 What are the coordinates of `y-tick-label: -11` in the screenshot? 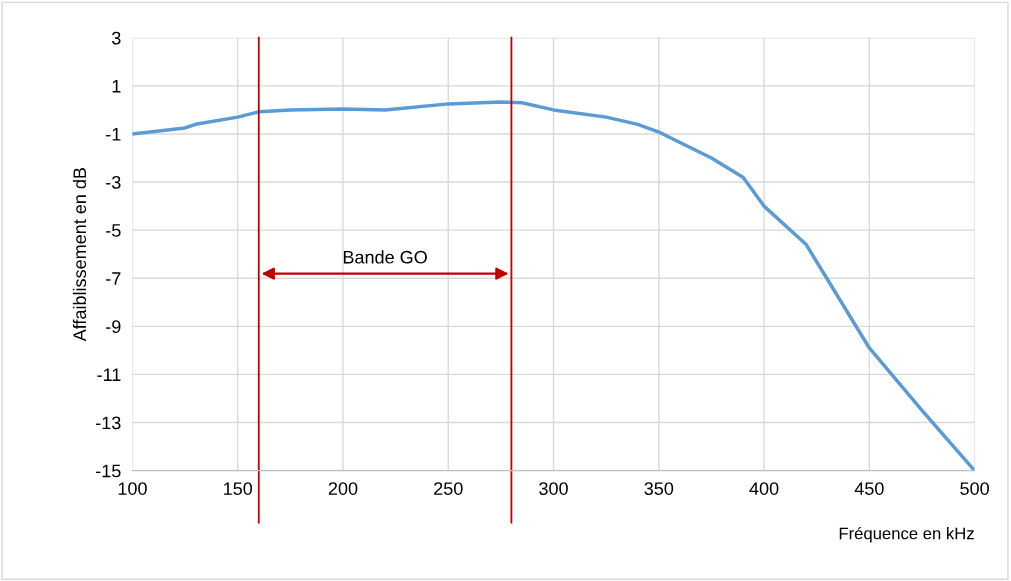 It's located at (109, 374).